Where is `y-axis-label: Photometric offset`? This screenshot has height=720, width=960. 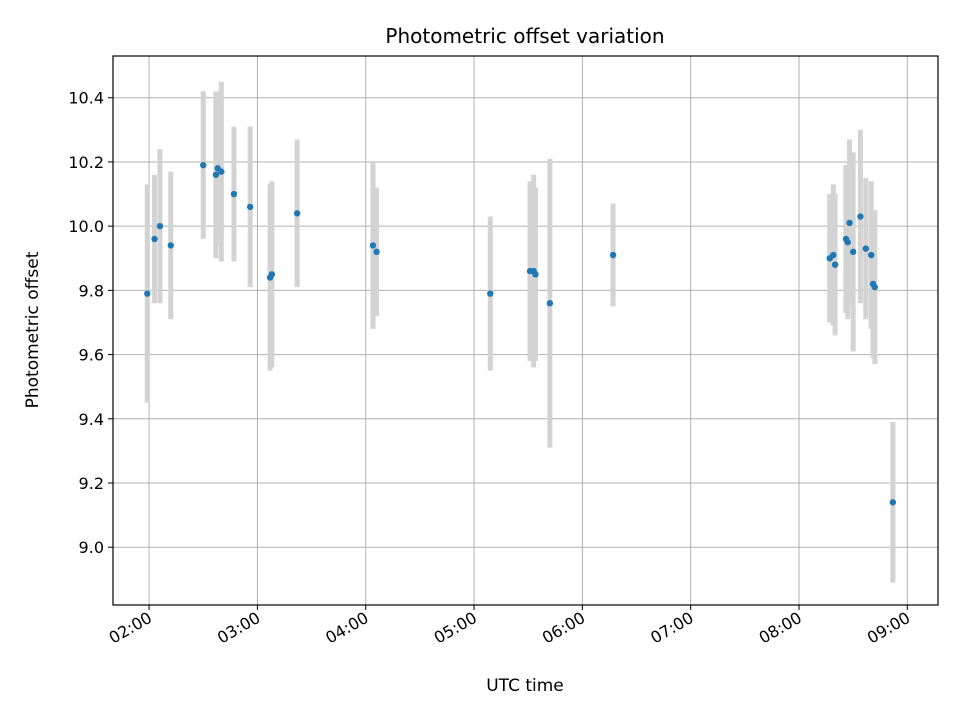
y-axis-label: Photometric offset is located at coordinates (33, 329).